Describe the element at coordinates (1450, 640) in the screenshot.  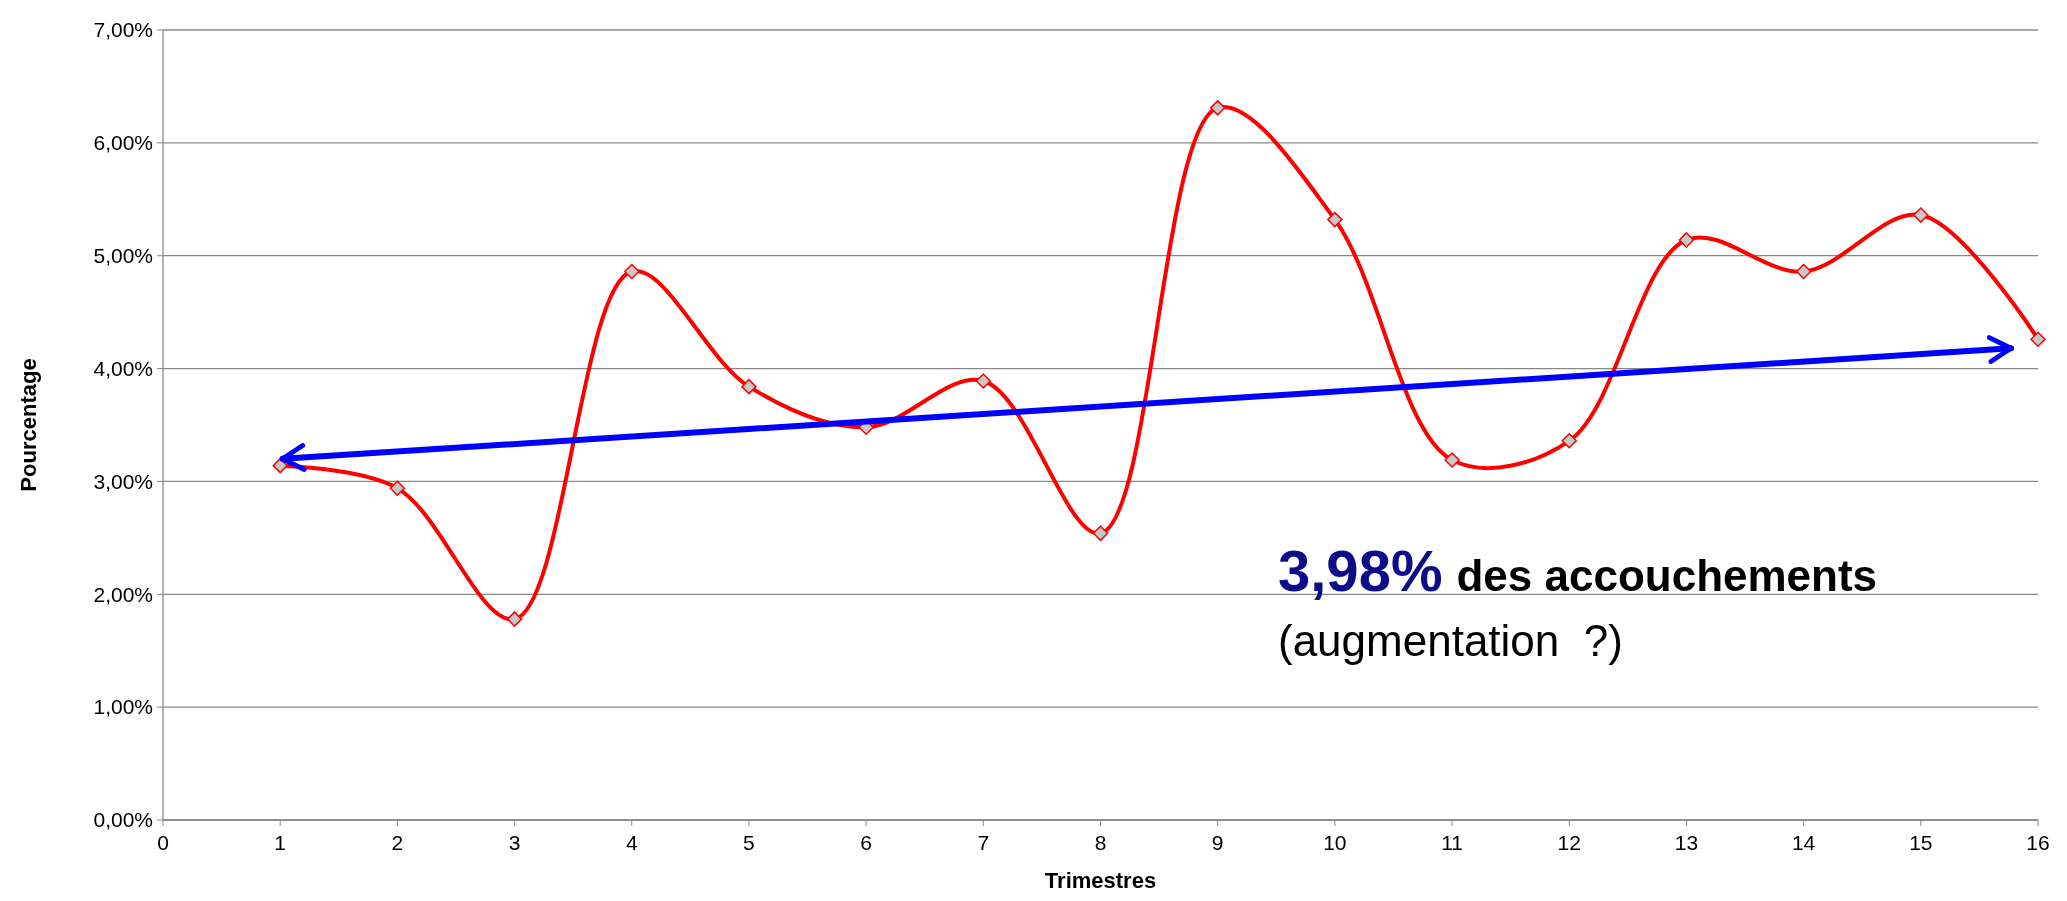
I see `annotation: (augmentation ?)` at that location.